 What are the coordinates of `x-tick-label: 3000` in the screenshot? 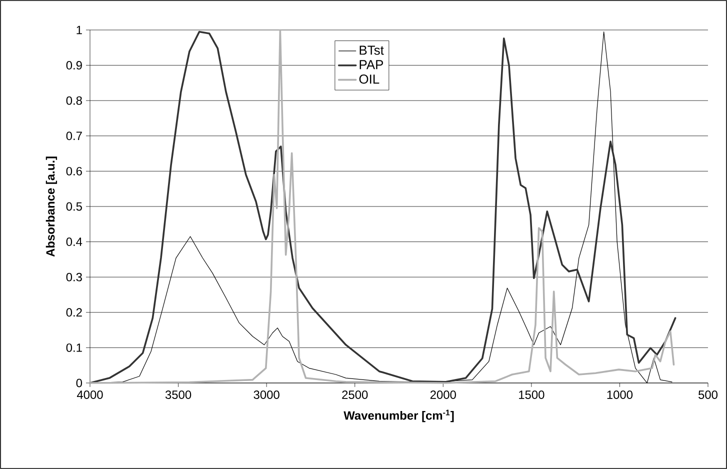 It's located at (267, 394).